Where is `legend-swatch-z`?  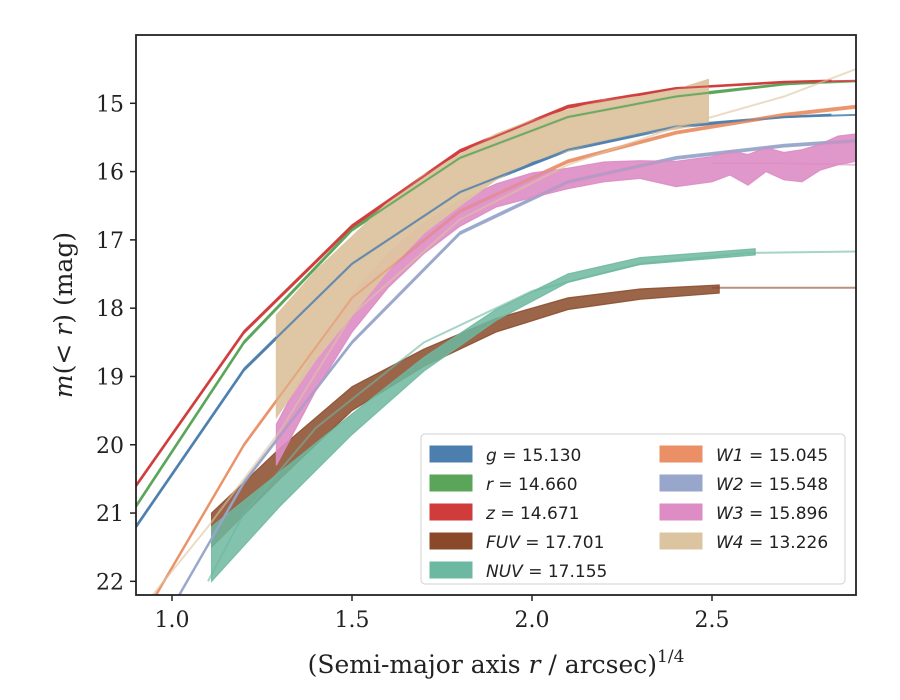 legend-swatch-z is located at coordinates (451, 512).